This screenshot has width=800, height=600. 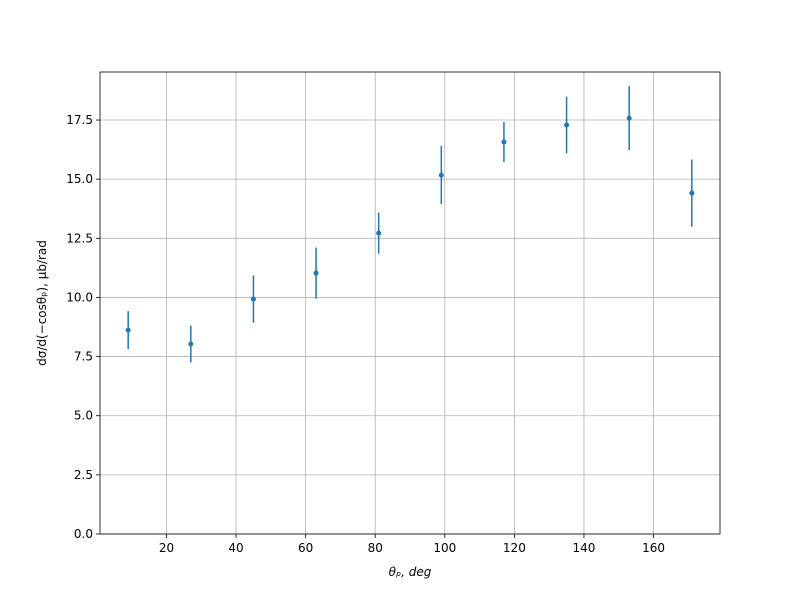 I want to click on y-tick-label: 0.0, so click(x=83, y=534).